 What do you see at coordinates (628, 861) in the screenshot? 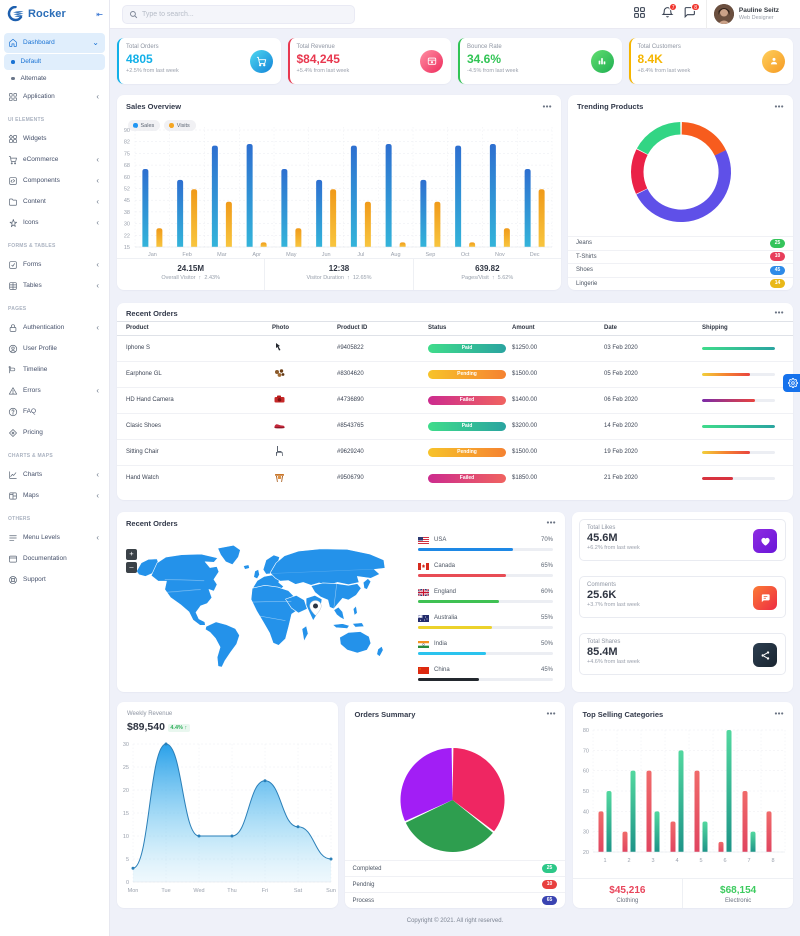
I see `svg-text: 2` at bounding box center [628, 861].